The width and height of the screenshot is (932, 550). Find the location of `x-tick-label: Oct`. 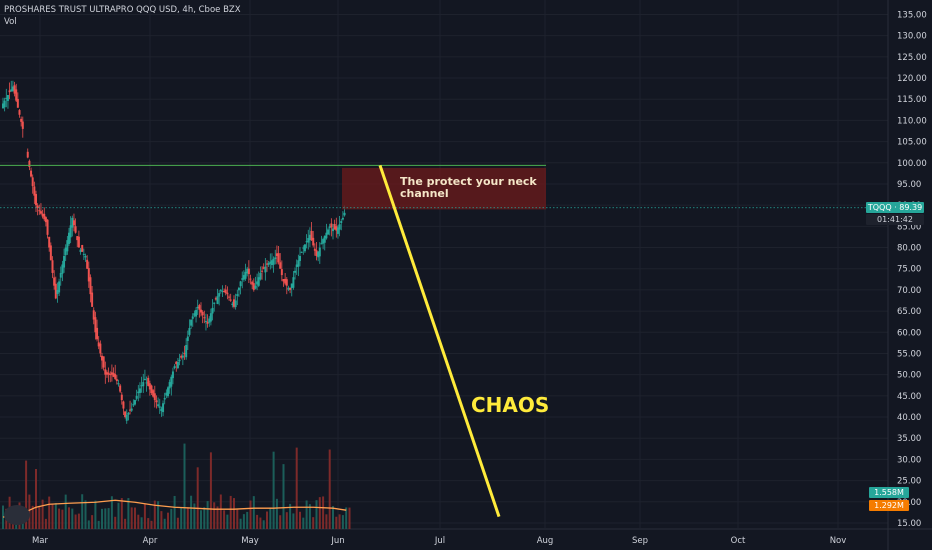

x-tick-label: Oct is located at coordinates (738, 541).